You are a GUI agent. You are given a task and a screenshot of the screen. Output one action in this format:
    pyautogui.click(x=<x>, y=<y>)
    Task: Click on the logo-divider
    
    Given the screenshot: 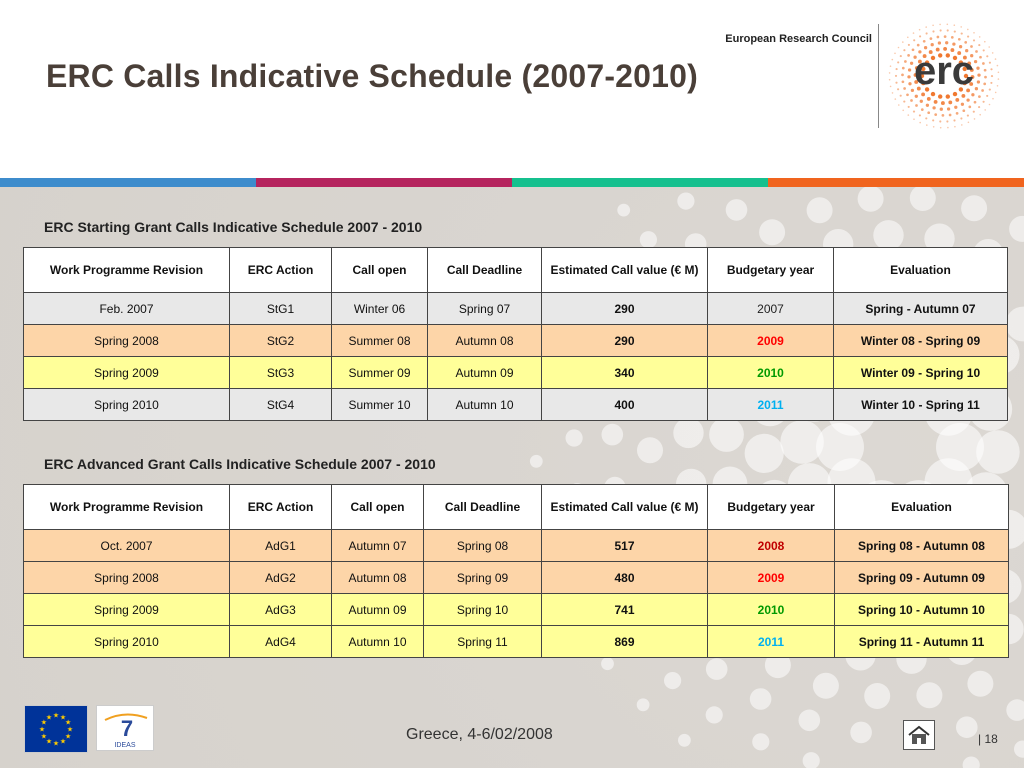 What is the action you would take?
    pyautogui.click(x=878, y=76)
    